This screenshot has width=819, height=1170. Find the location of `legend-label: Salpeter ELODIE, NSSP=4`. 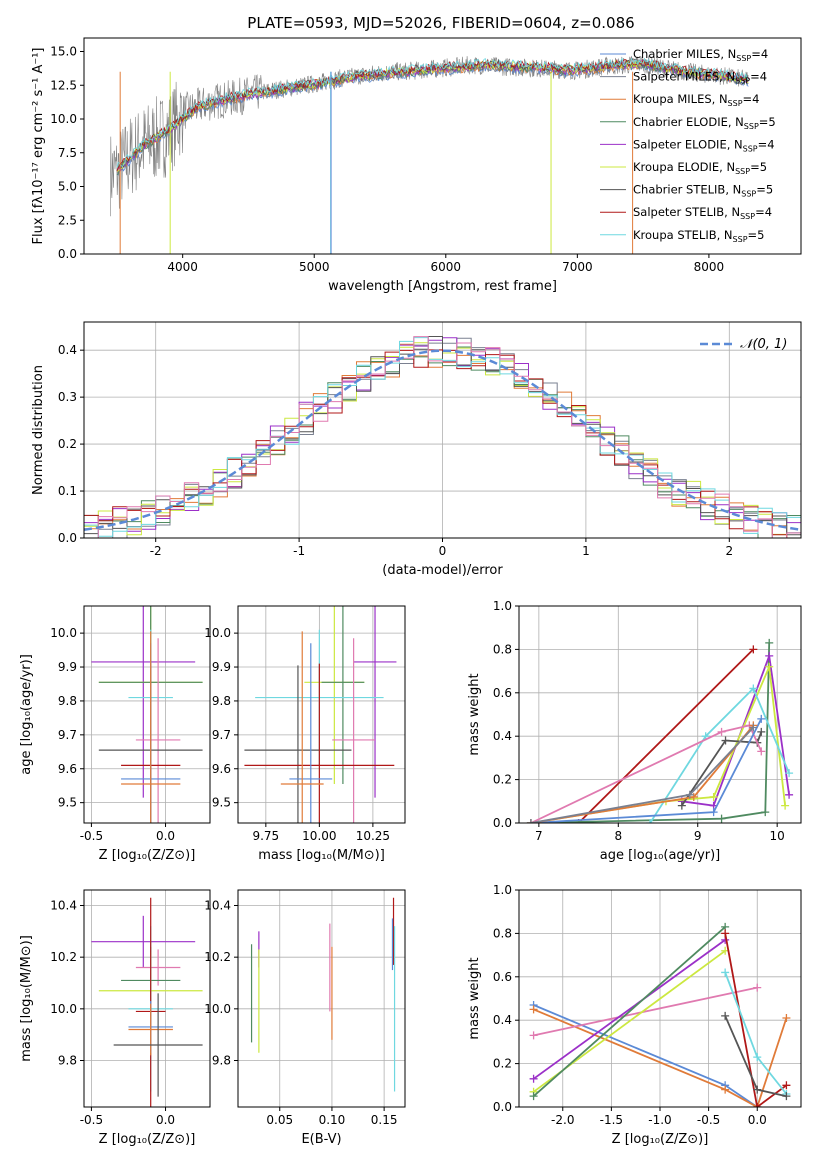

legend-label: Salpeter ELODIE, NSSP=4 is located at coordinates (704, 145).